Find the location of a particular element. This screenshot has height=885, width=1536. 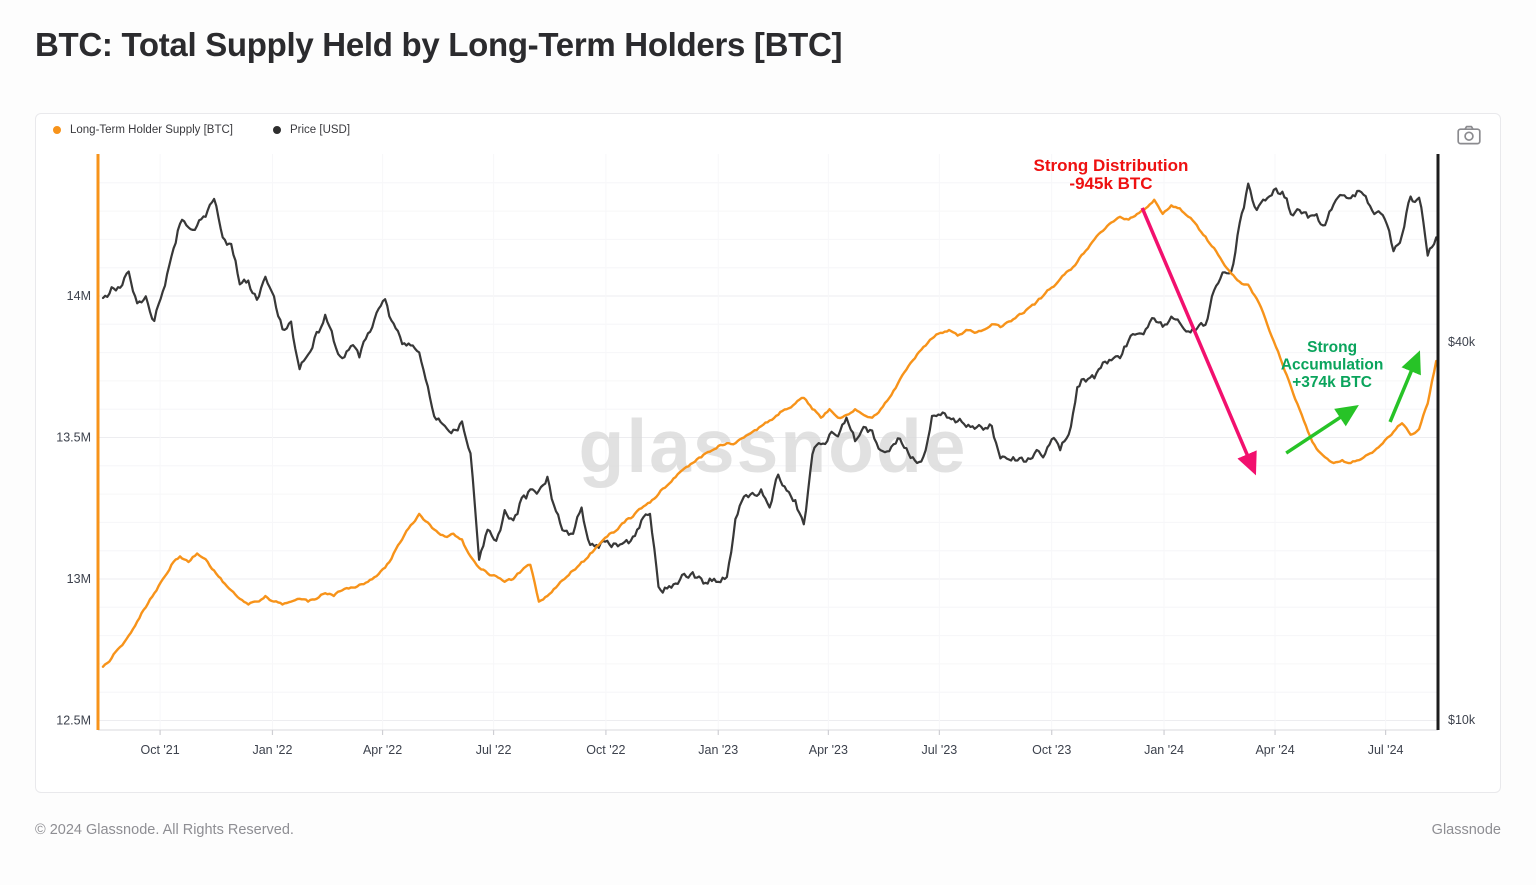

legend-item-price: Price [USD] is located at coordinates (311, 130).